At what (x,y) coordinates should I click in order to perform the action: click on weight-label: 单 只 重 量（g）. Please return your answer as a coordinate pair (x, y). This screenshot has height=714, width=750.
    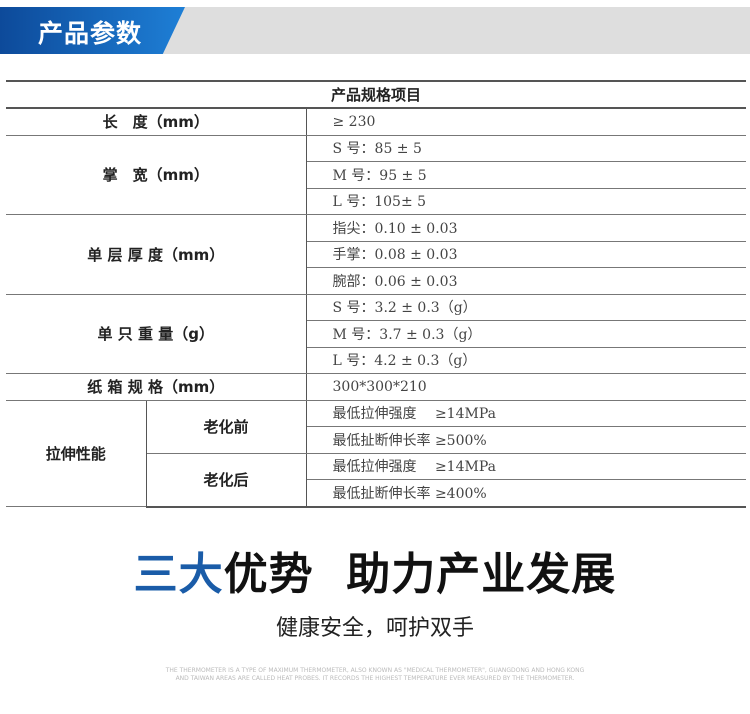
    Looking at the image, I should click on (156, 334).